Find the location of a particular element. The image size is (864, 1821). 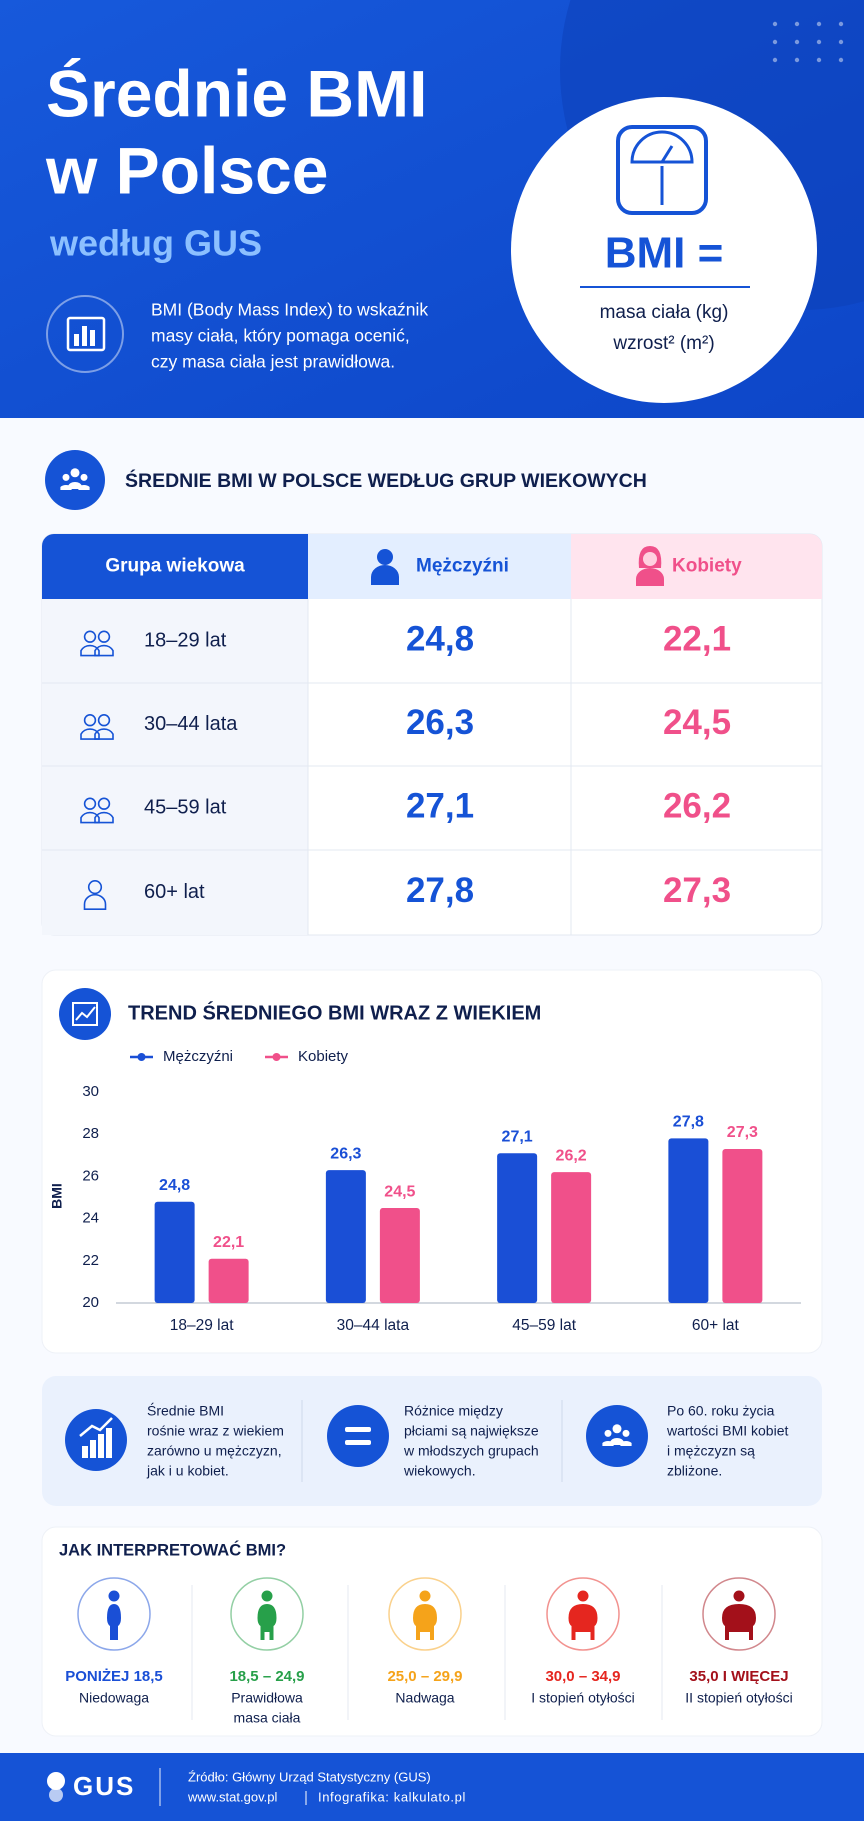

men-value: 27,1 is located at coordinates (440, 805).